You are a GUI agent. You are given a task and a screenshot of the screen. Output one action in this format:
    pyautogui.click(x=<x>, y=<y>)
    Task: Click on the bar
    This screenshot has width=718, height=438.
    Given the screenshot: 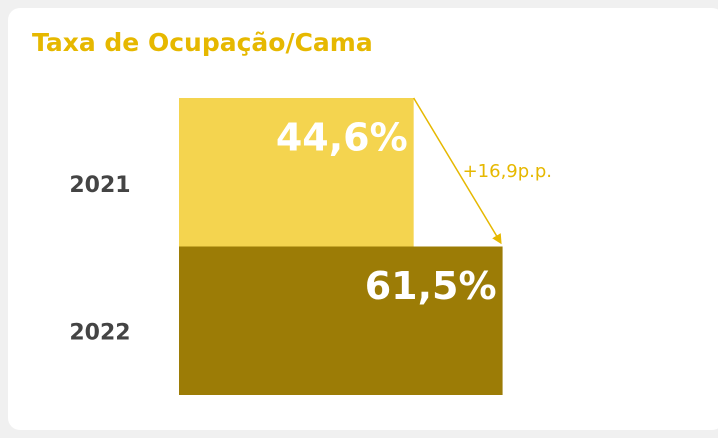 What is the action you would take?
    pyautogui.click(x=296, y=172)
    